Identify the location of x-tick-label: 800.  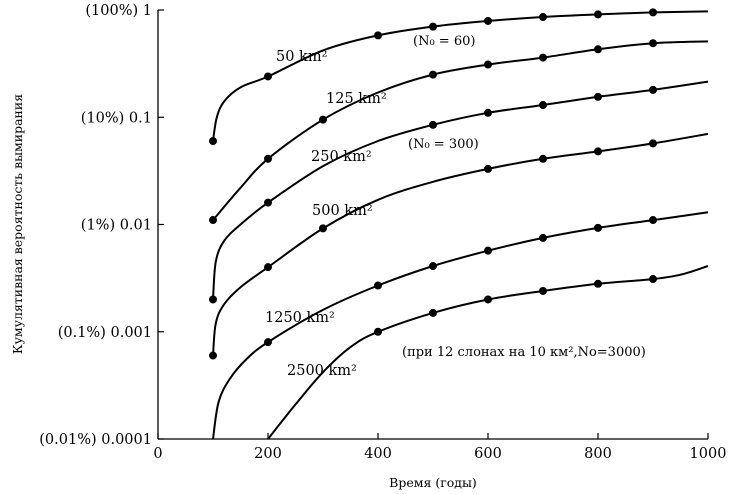
(598, 454).